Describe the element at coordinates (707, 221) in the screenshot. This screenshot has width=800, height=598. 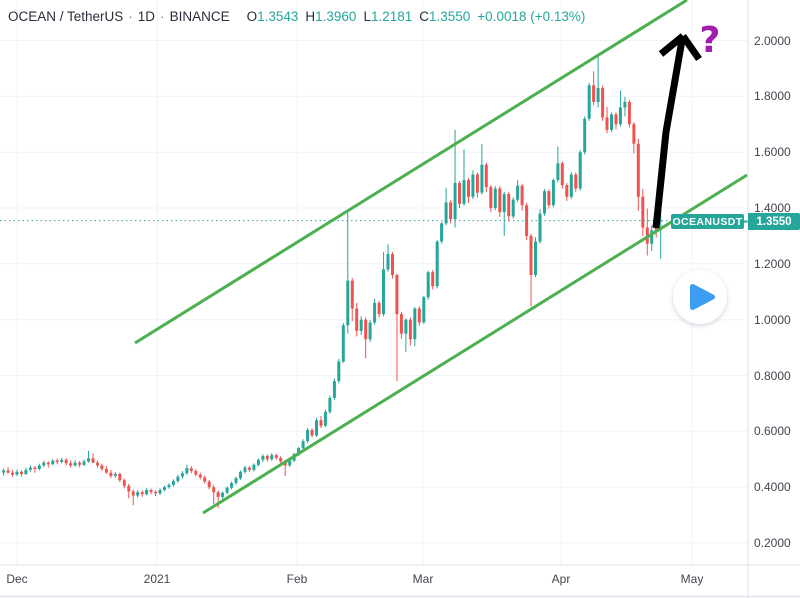
I see `symbol-price-flag: OCEANUSDT` at that location.